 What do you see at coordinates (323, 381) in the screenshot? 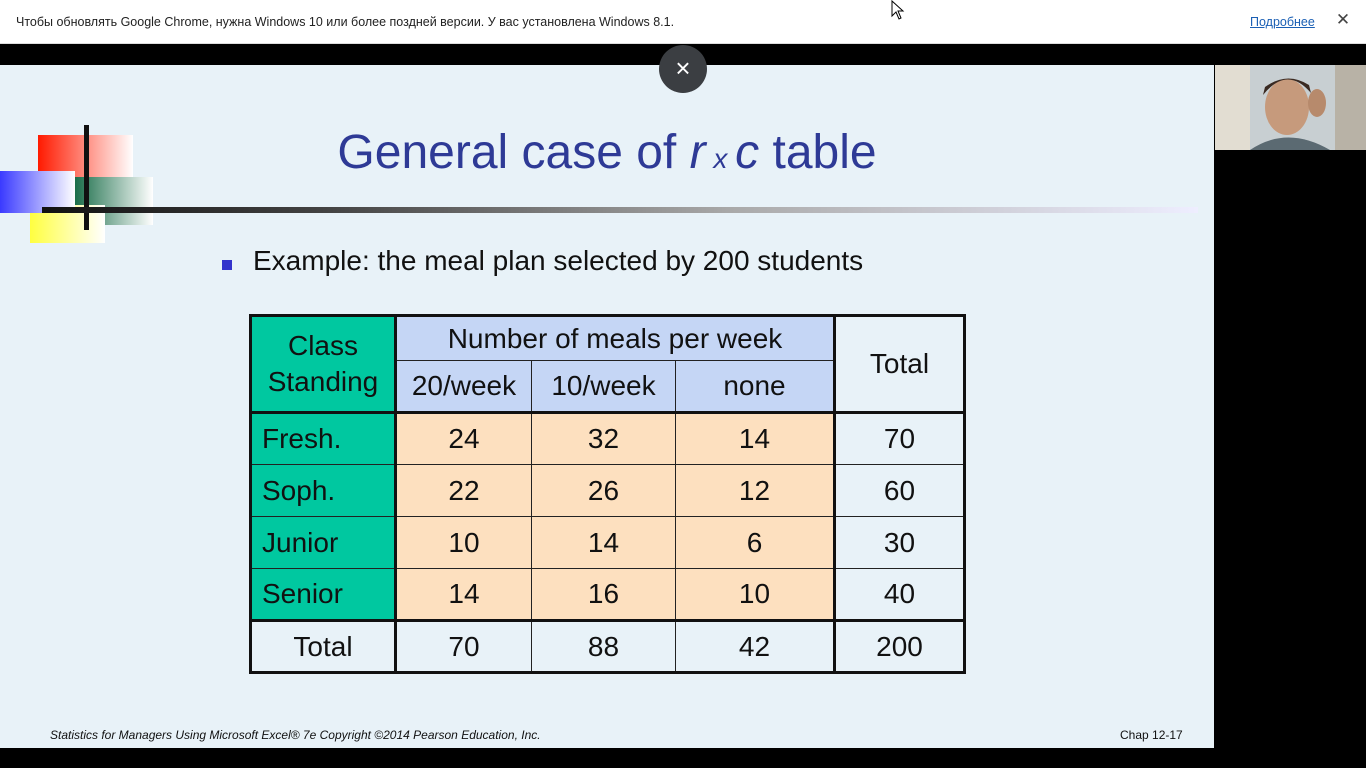
I see `class-standing-line2: Standing` at bounding box center [323, 381].